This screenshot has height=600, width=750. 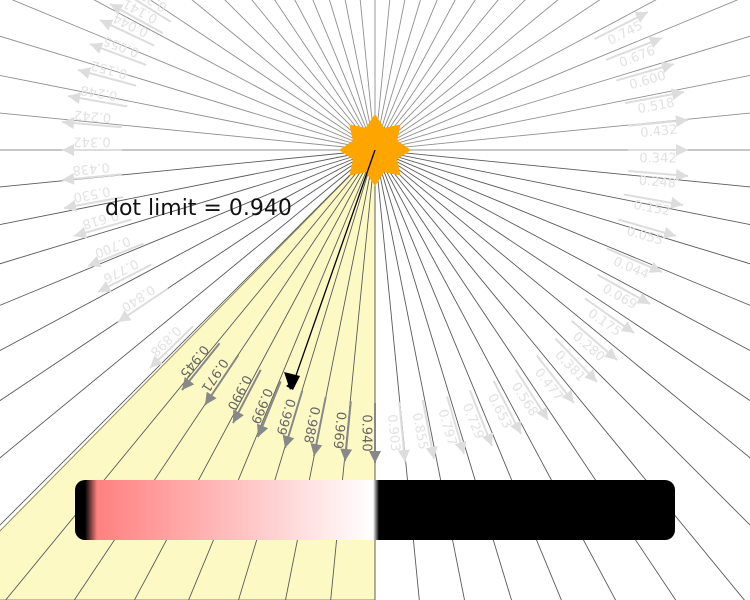 What do you see at coordinates (420, 431) in the screenshot?
I see `ray-value-label: 0.855` at bounding box center [420, 431].